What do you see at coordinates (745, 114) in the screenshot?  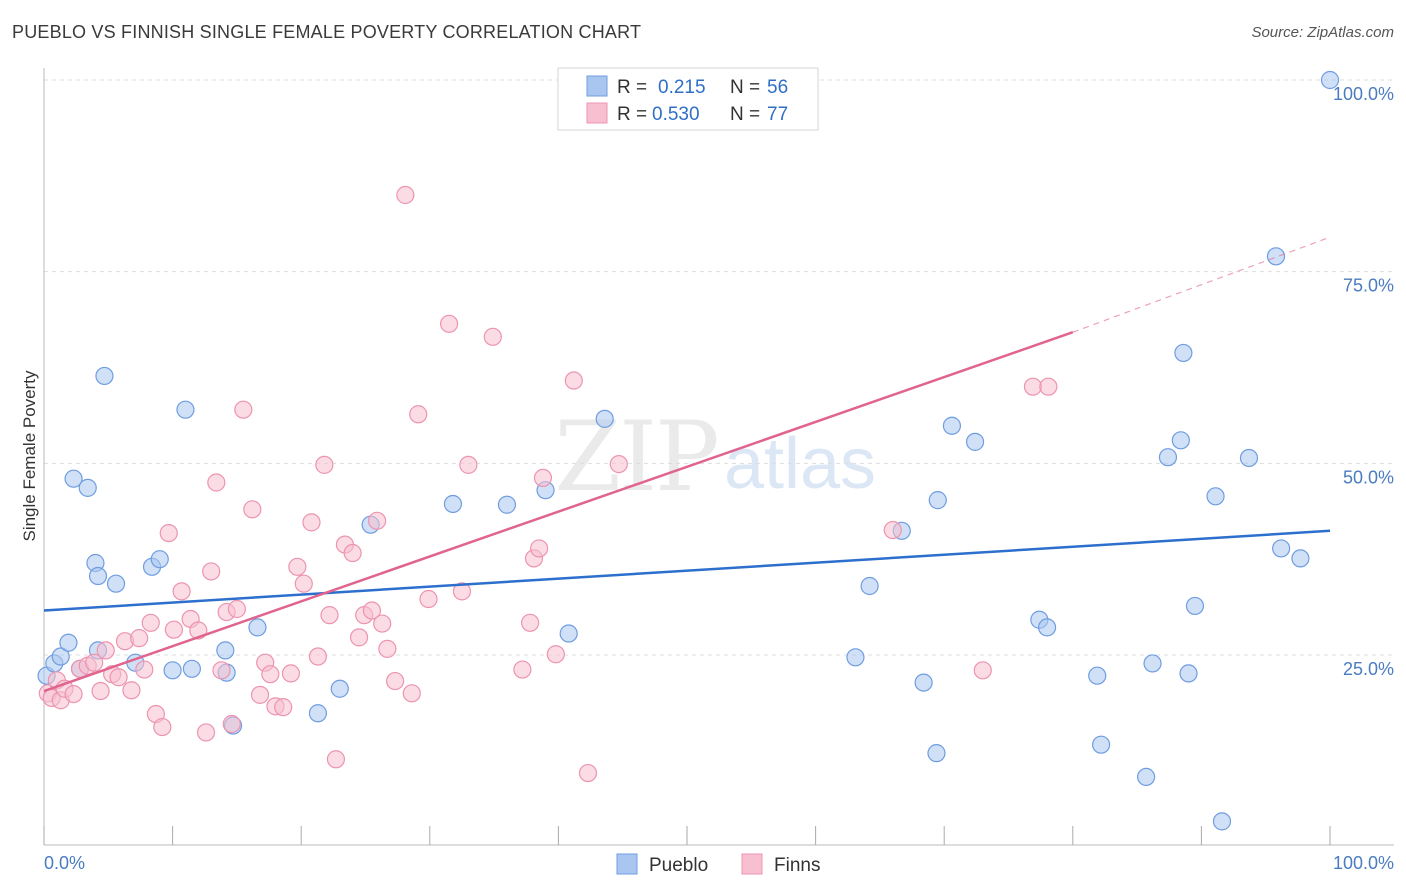 I see `legend-n-label-finns: N =` at bounding box center [745, 114].